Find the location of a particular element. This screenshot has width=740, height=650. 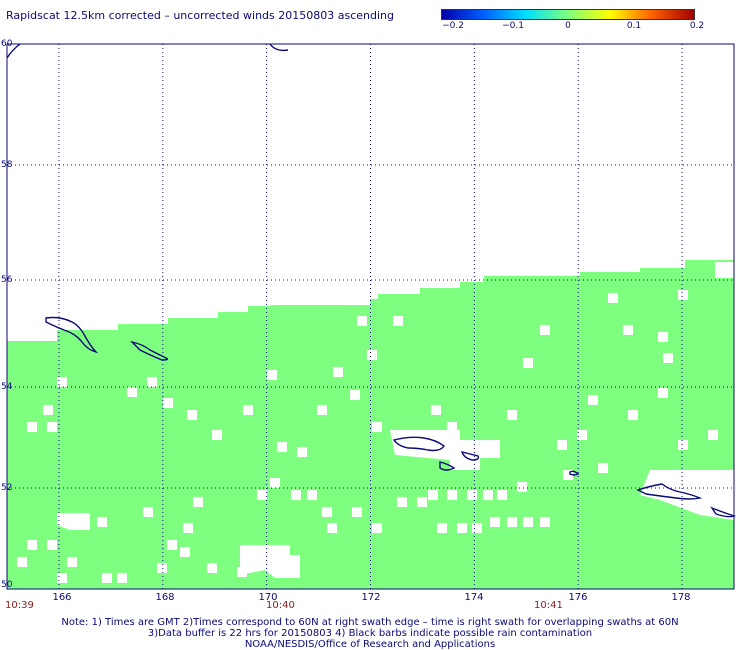

lat-label-52: 52 is located at coordinates (7, 488).